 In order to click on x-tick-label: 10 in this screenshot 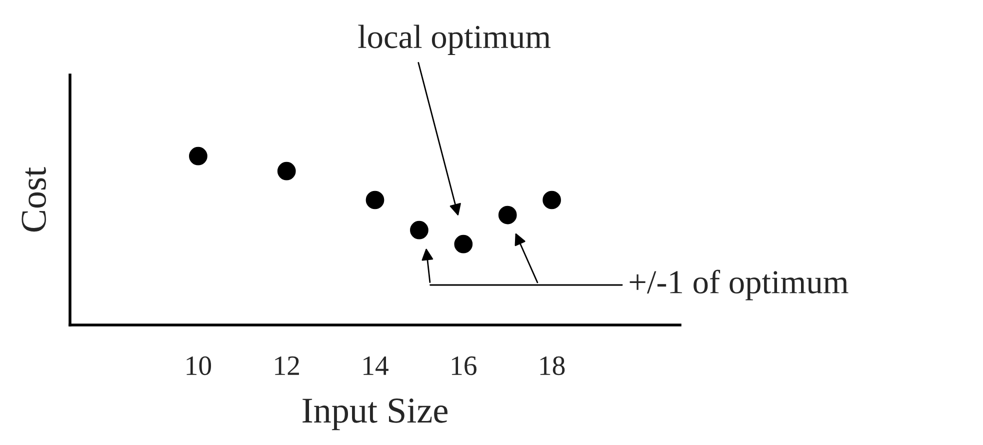, I will do `click(199, 366)`.